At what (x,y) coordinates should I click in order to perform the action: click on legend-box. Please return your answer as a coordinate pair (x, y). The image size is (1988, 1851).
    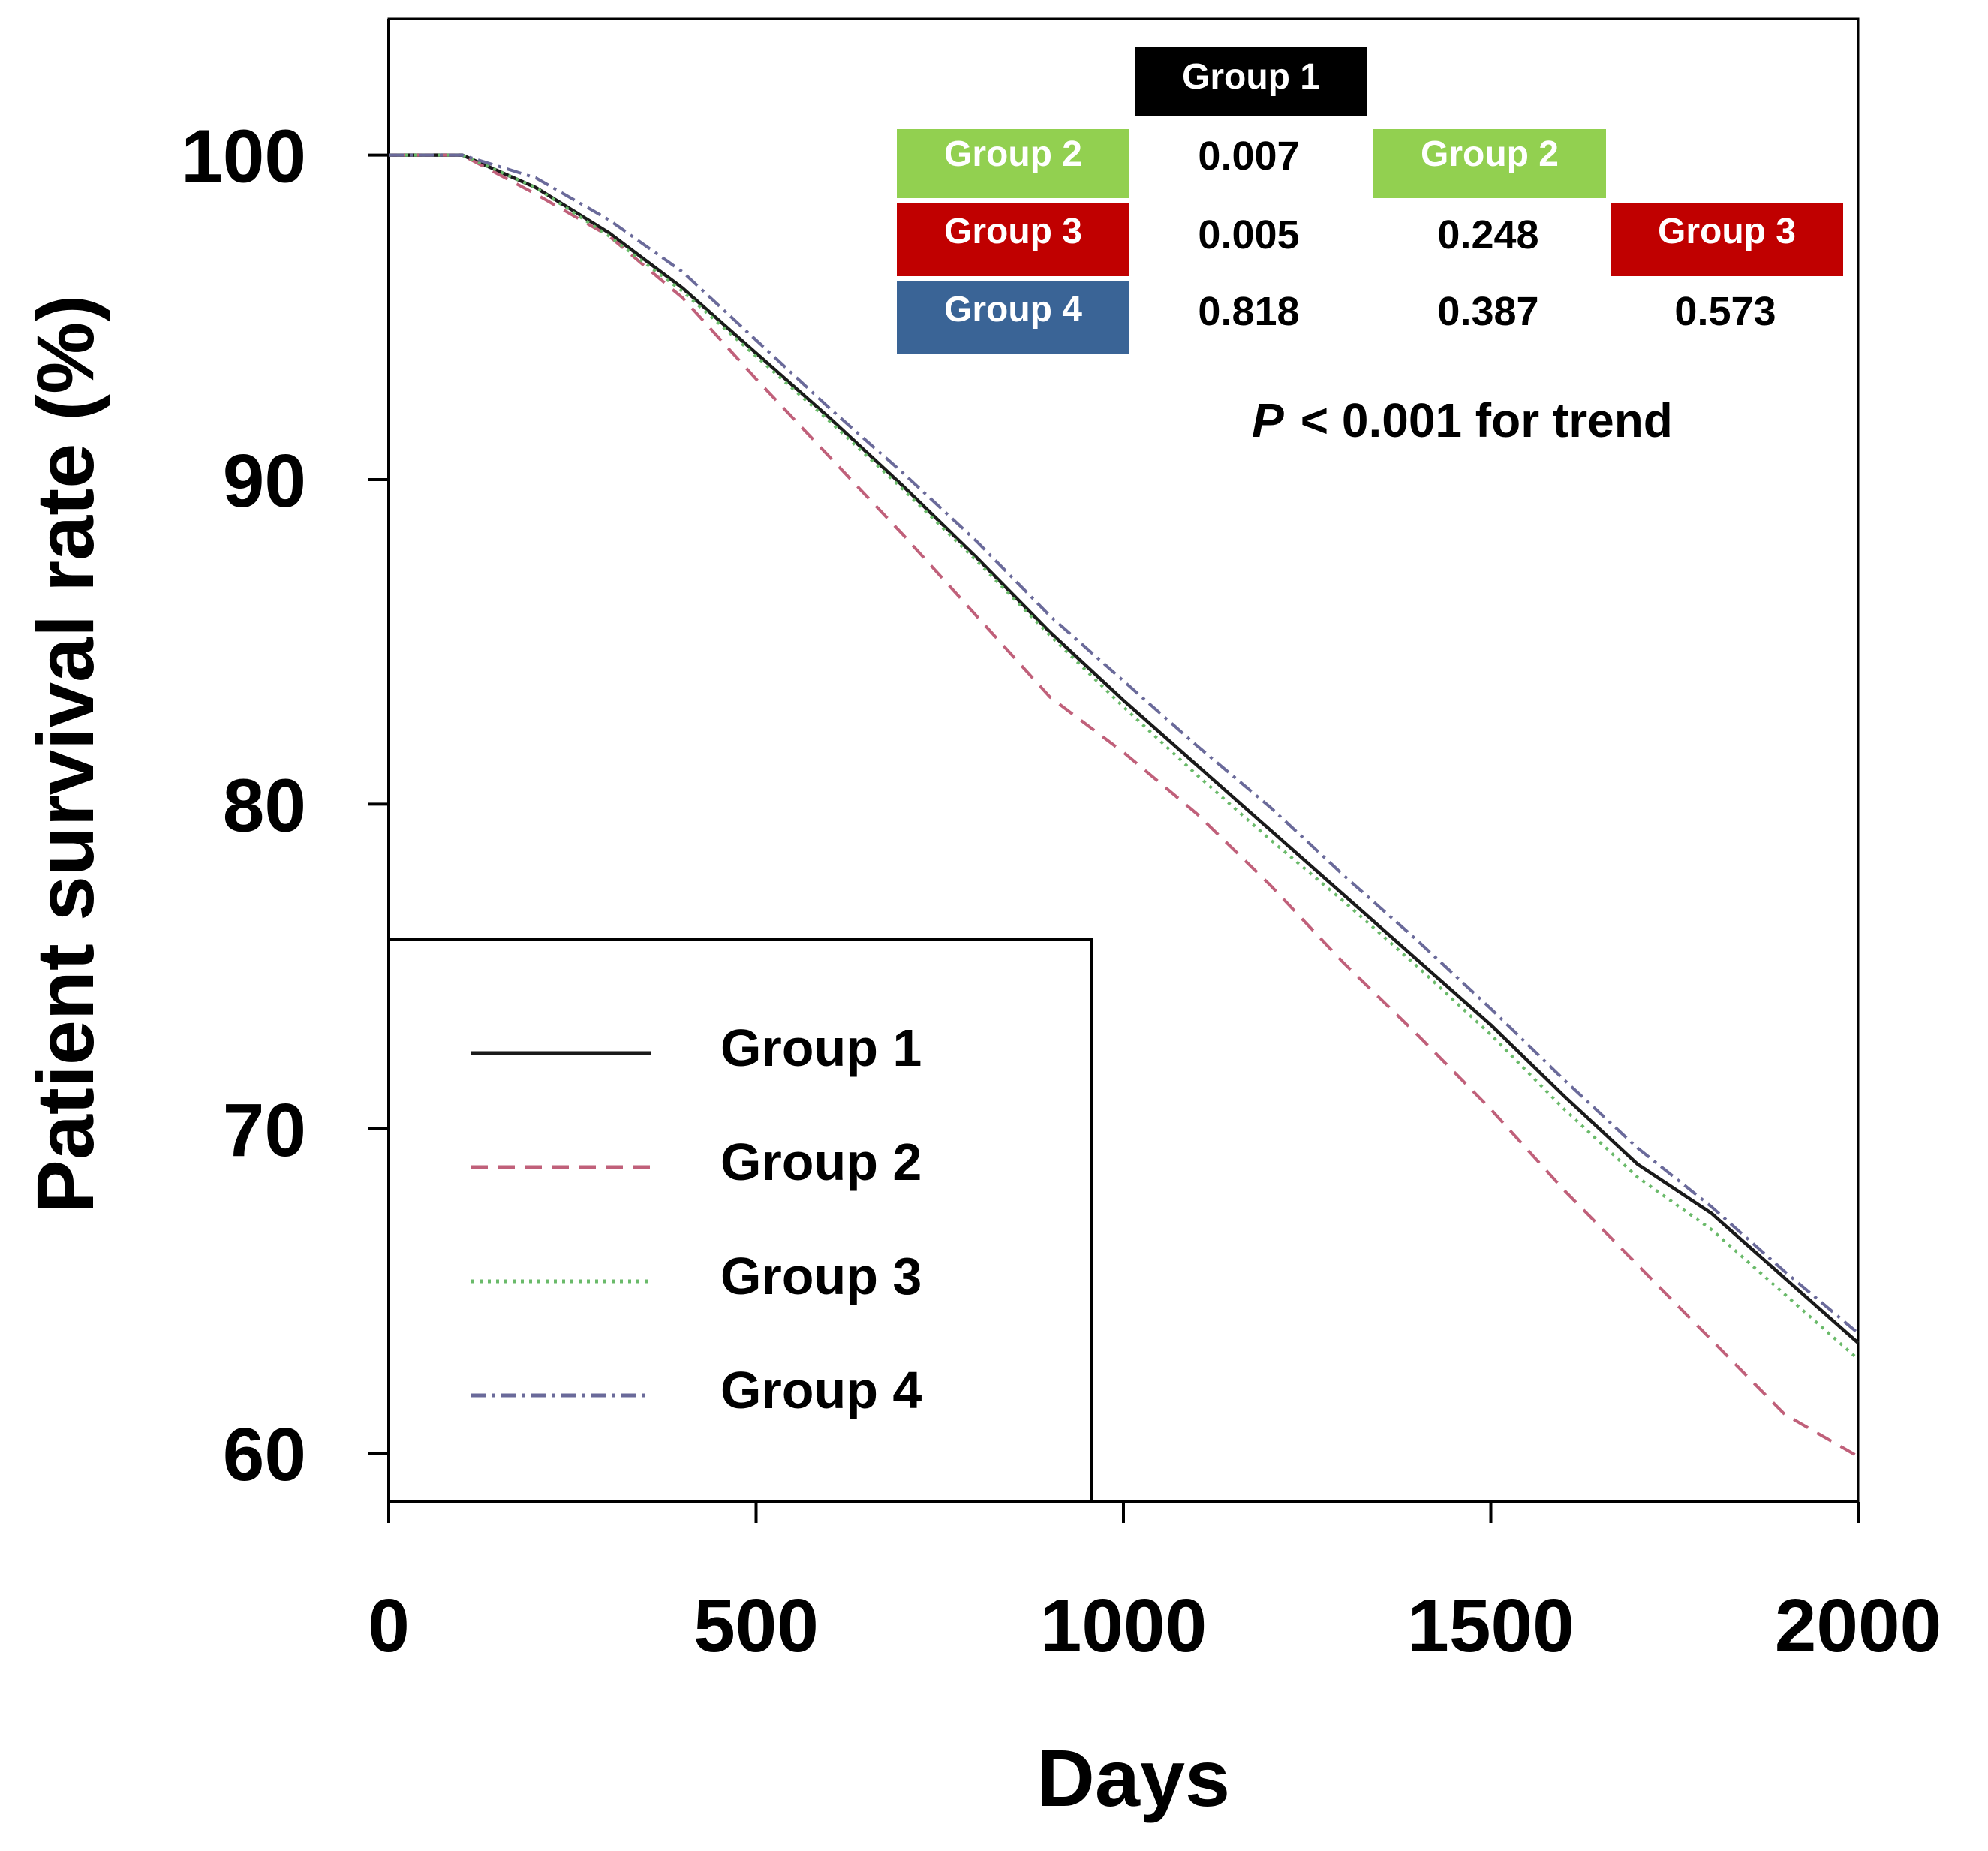
    Looking at the image, I should click on (740, 1220).